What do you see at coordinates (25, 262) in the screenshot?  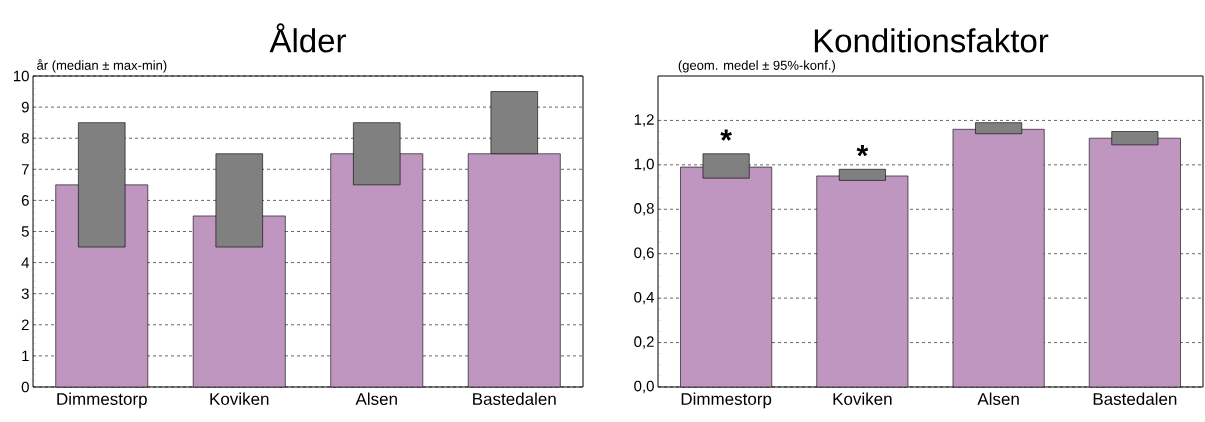 I see `y-tick-label: 4` at bounding box center [25, 262].